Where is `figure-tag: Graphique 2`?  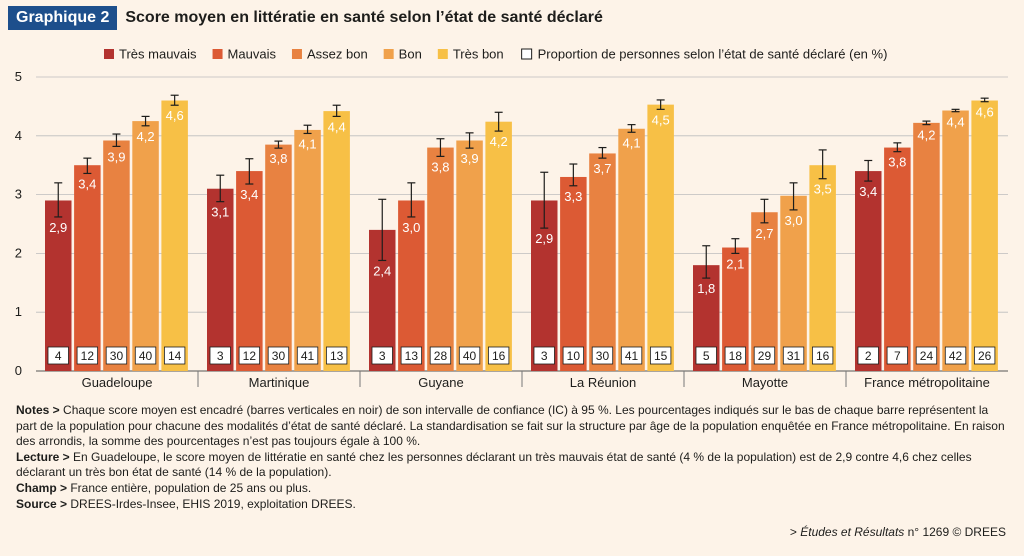 figure-tag: Graphique 2 is located at coordinates (63, 18).